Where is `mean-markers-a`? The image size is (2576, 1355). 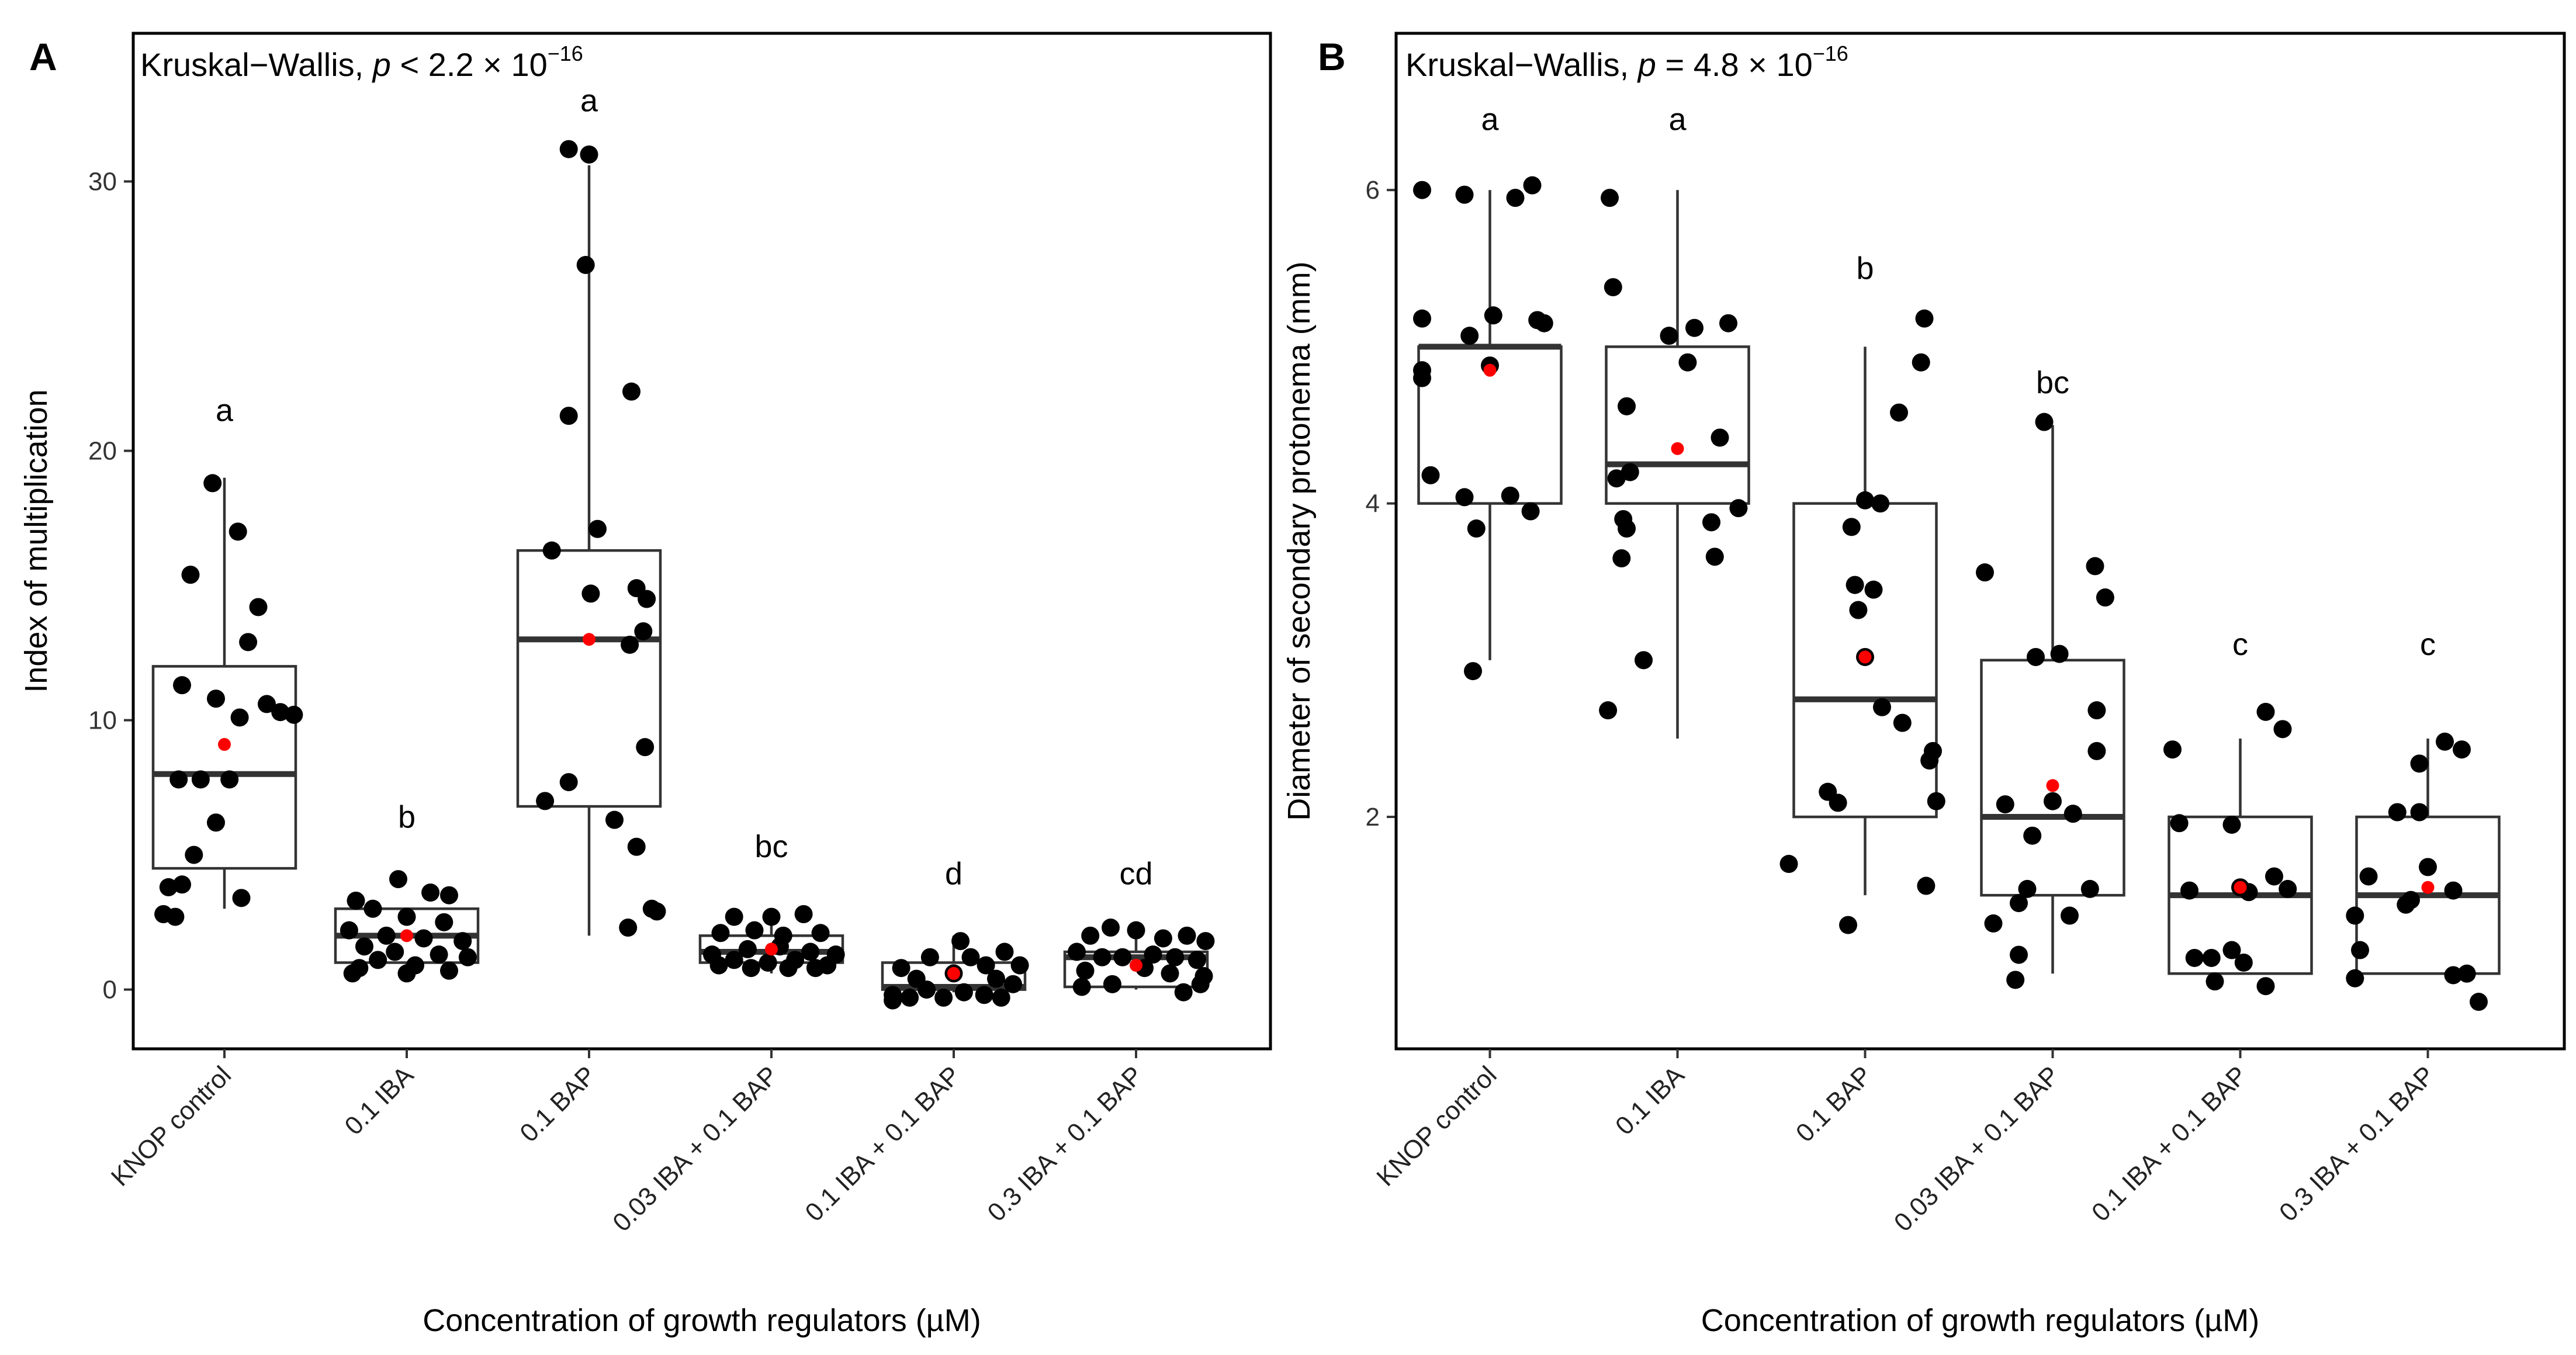 mean-markers-a is located at coordinates (680, 807).